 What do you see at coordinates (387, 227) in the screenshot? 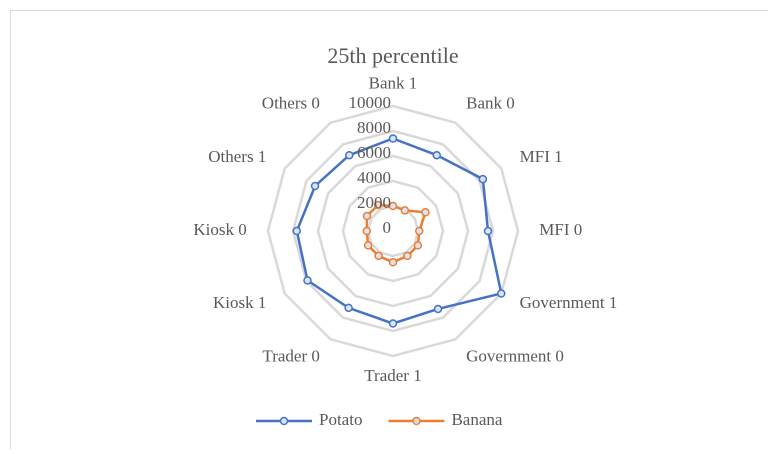
I see `tick-label: 0` at bounding box center [387, 227].